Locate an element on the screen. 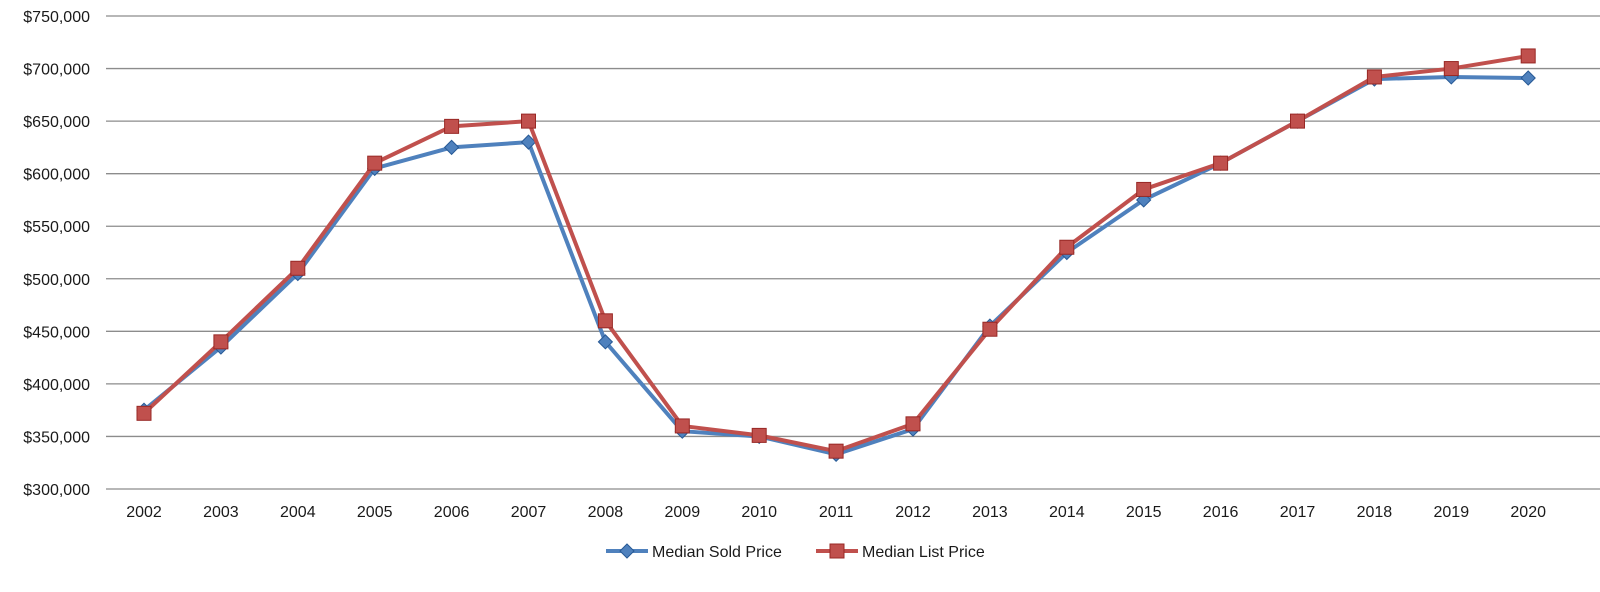  legend-label: Median Sold Price is located at coordinates (717, 552).